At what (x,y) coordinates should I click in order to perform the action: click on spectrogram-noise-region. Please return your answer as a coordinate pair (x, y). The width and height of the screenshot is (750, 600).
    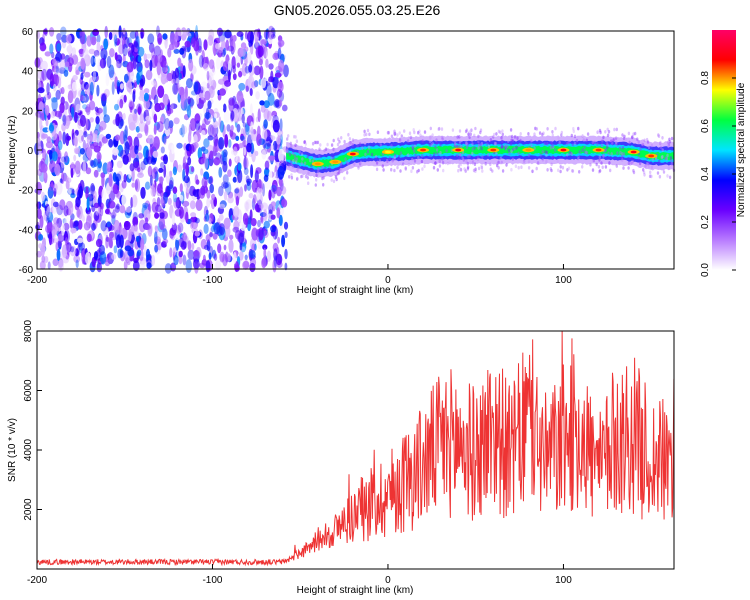
    Looking at the image, I should click on (161, 149).